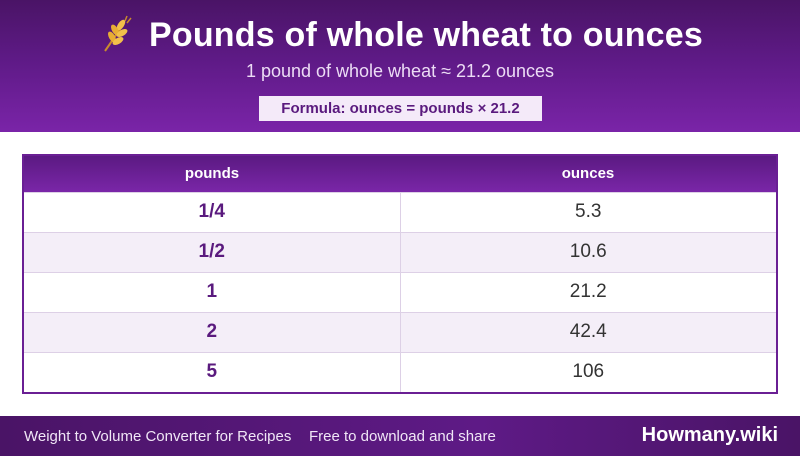 Image resolution: width=800 pixels, height=456 pixels. What do you see at coordinates (400, 174) in the screenshot?
I see `table-header-row: pounds ounces` at bounding box center [400, 174].